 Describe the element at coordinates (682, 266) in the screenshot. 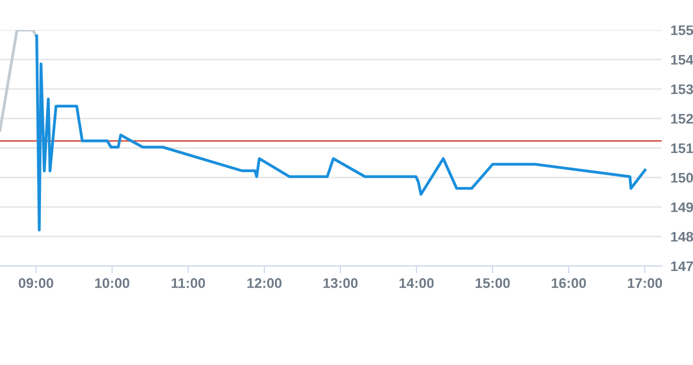

I see `y-tick-label: 147` at that location.